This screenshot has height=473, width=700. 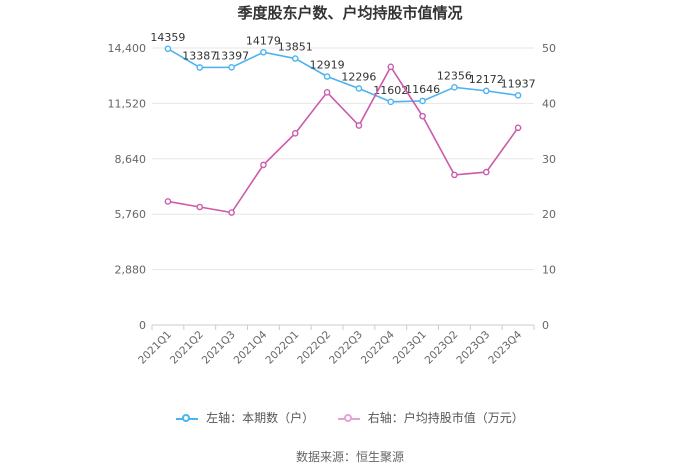 I want to click on data-source-note: 数据来源：恒生聚源, so click(x=349, y=457).